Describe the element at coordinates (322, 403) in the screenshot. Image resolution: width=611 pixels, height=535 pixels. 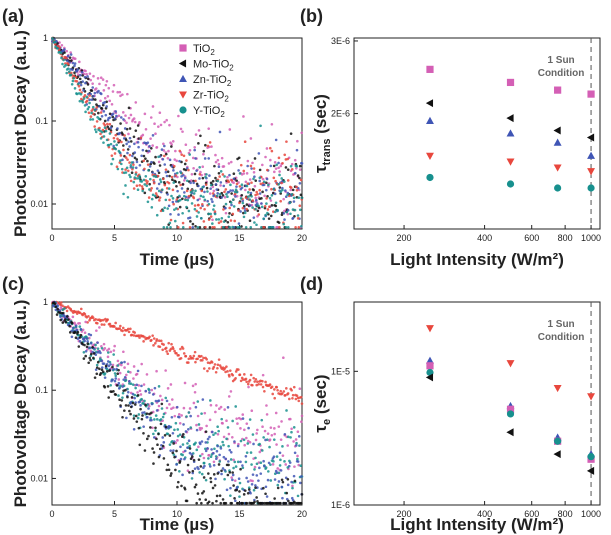
I see `y-axis-label-group: τe (sec)` at that location.